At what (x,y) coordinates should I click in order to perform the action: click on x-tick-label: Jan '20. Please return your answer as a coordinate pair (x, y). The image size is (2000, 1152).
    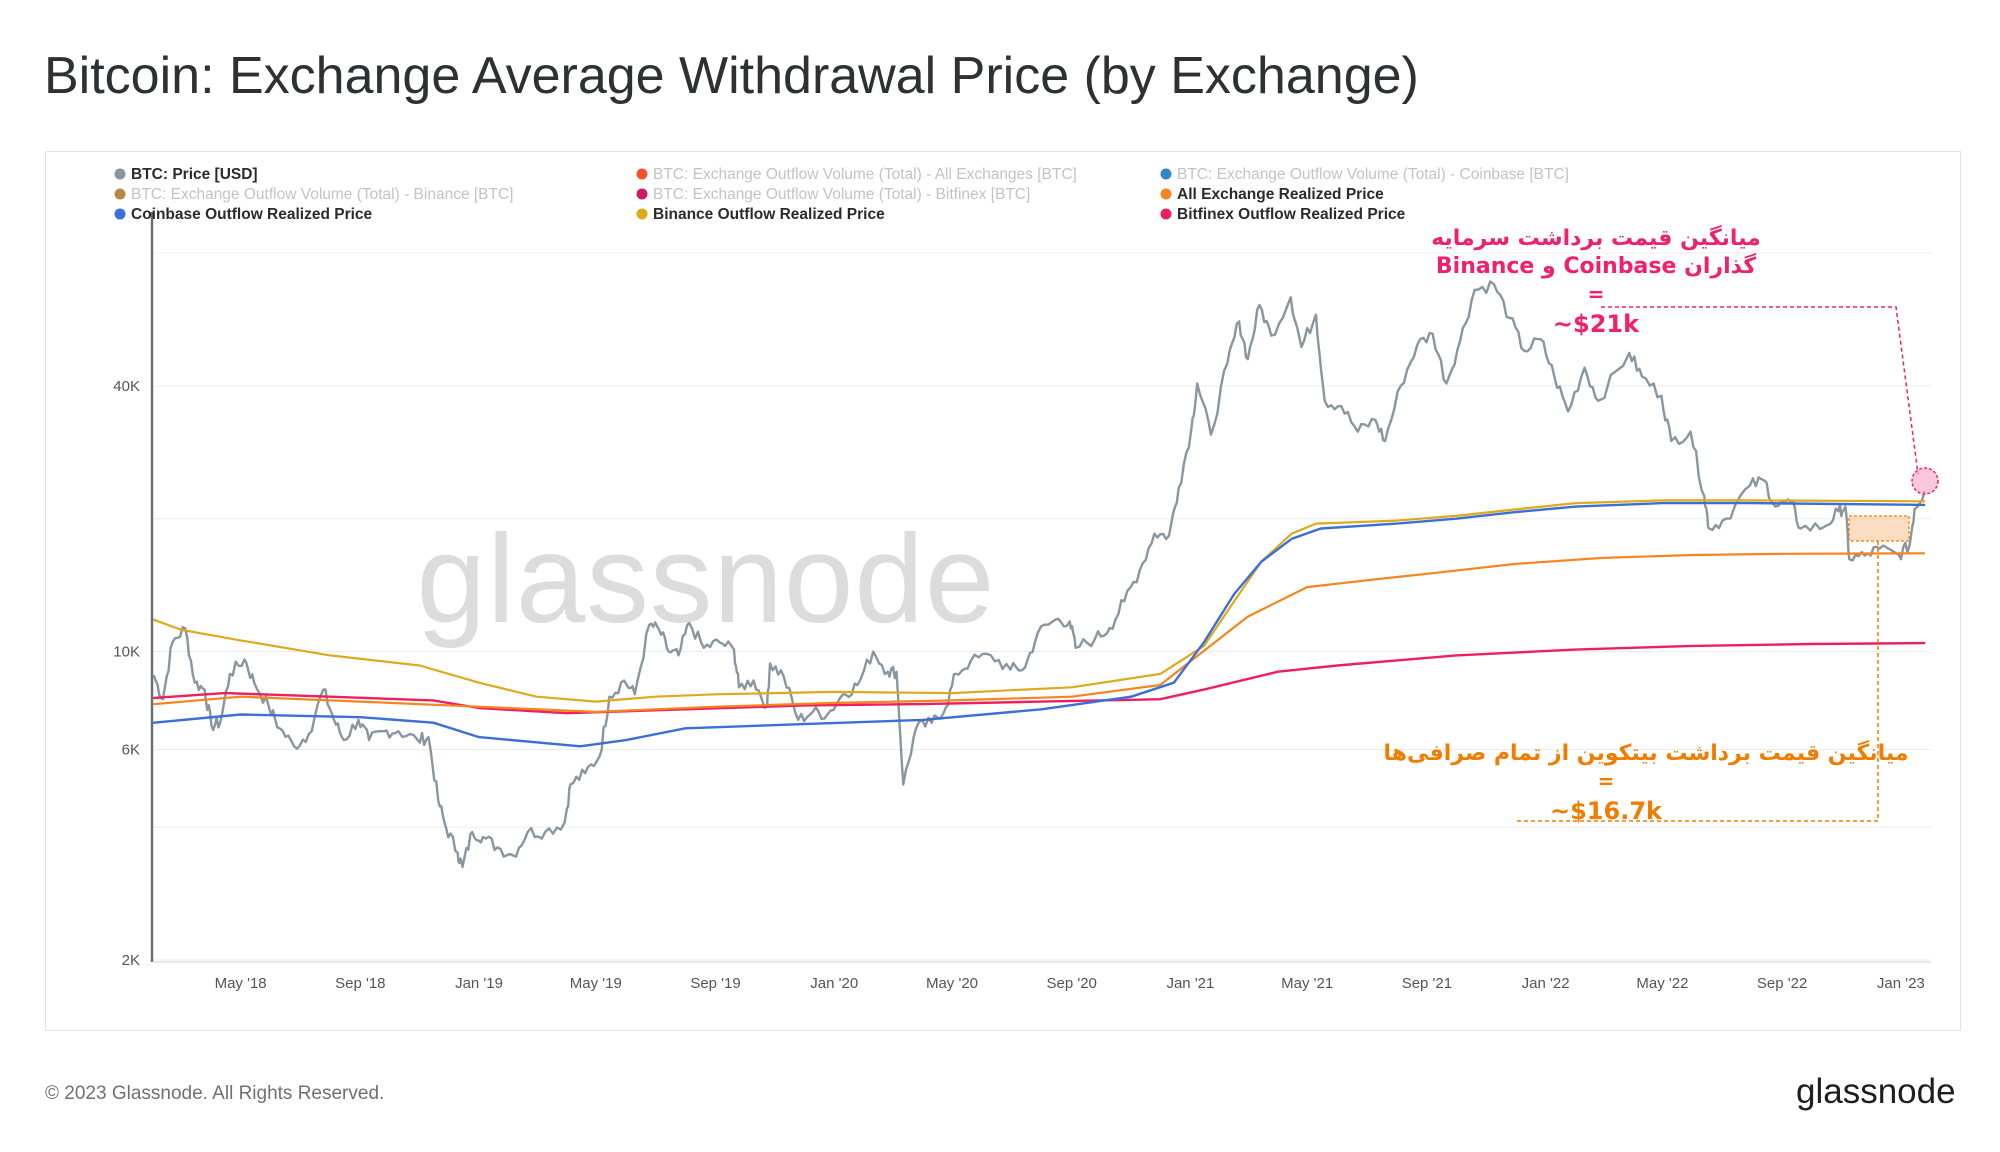
    Looking at the image, I should click on (834, 983).